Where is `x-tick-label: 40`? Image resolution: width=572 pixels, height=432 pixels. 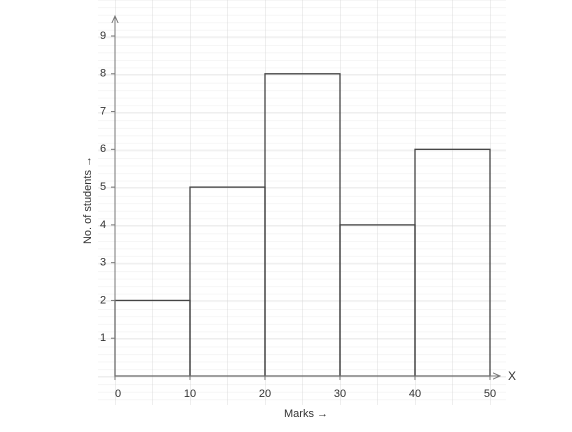
x-tick-label: 40 is located at coordinates (415, 394).